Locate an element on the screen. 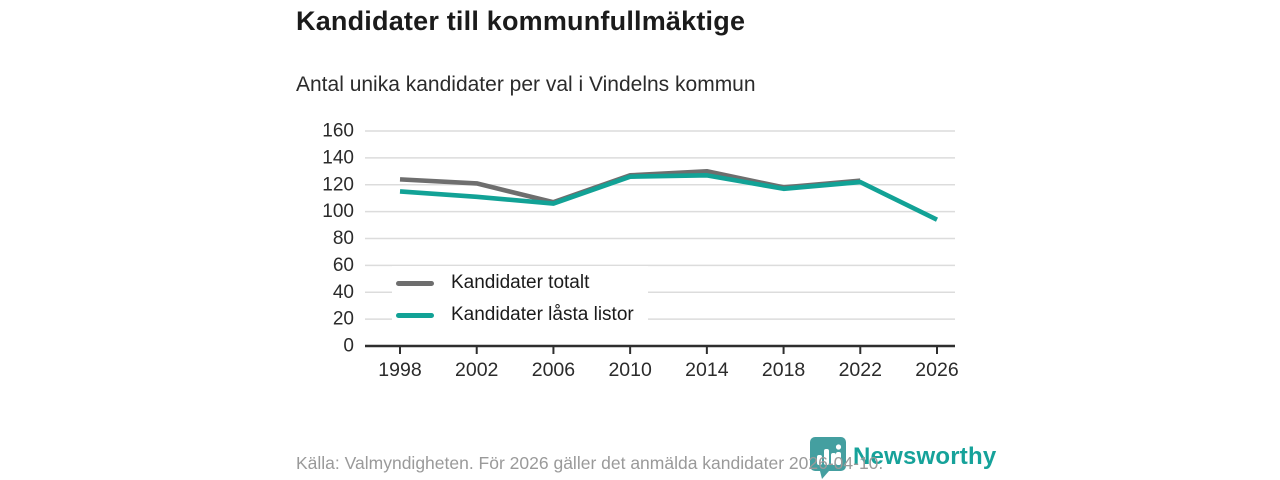  y-axis-tick-label: 120 is located at coordinates (338, 184).